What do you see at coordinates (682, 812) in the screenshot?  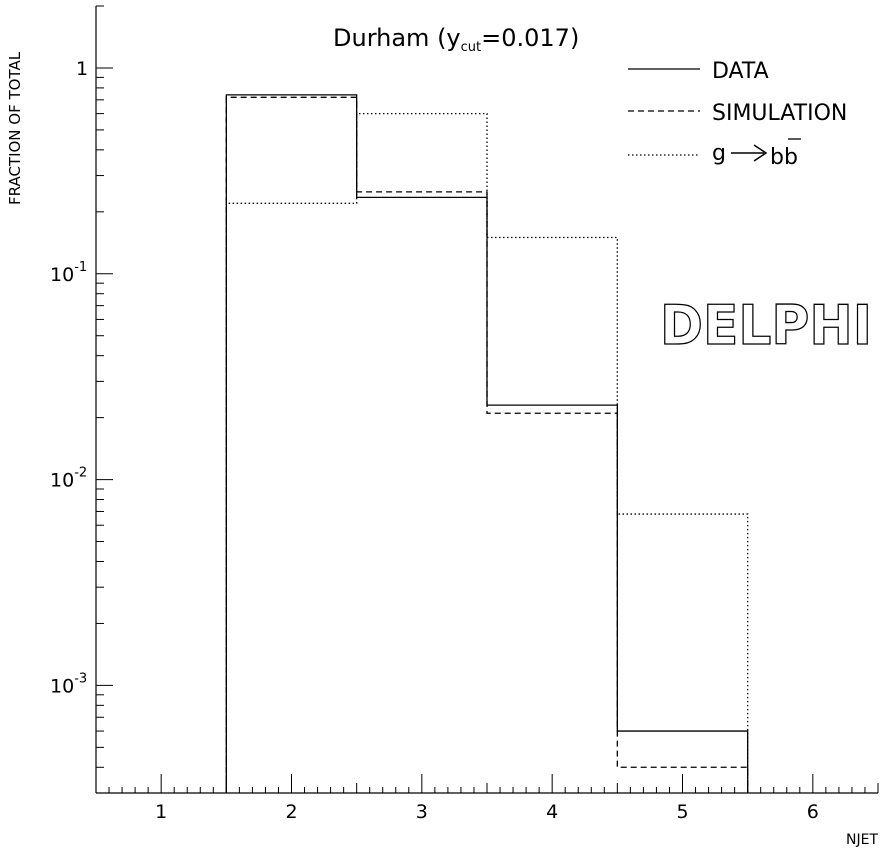 I see `x-tick-label: 5` at bounding box center [682, 812].